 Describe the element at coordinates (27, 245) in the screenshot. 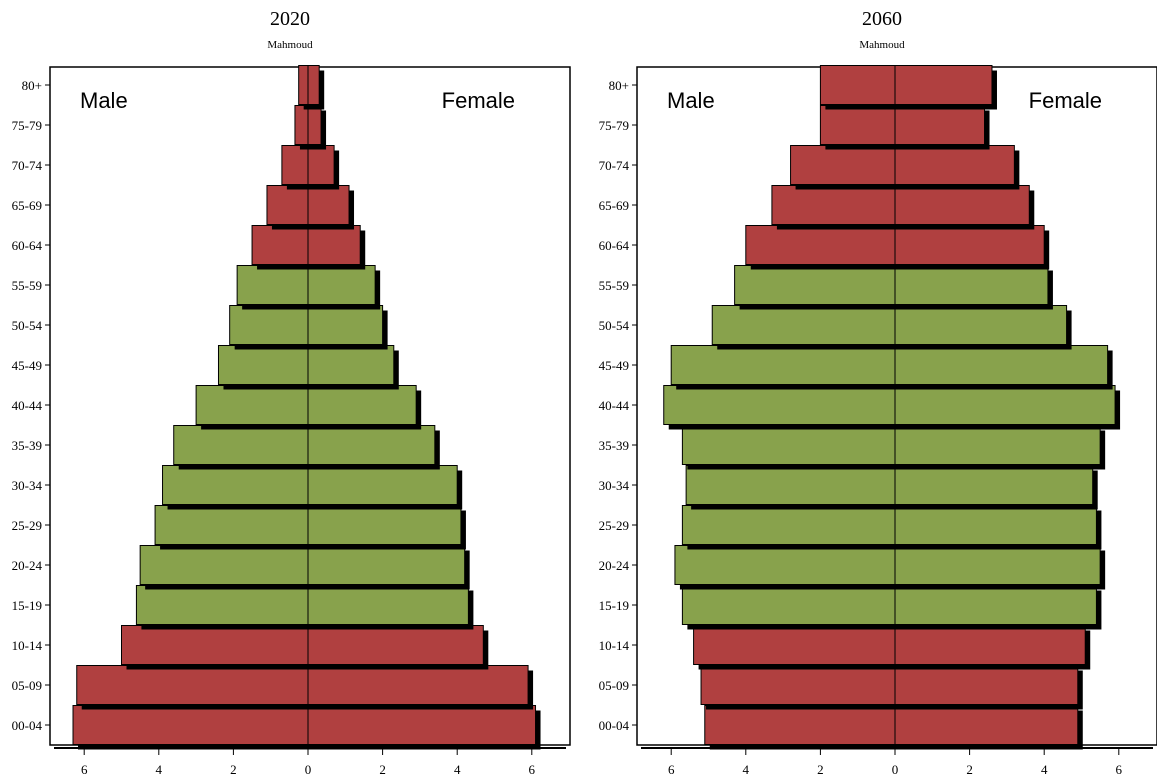

I see `y-tick-label: 60-64` at that location.